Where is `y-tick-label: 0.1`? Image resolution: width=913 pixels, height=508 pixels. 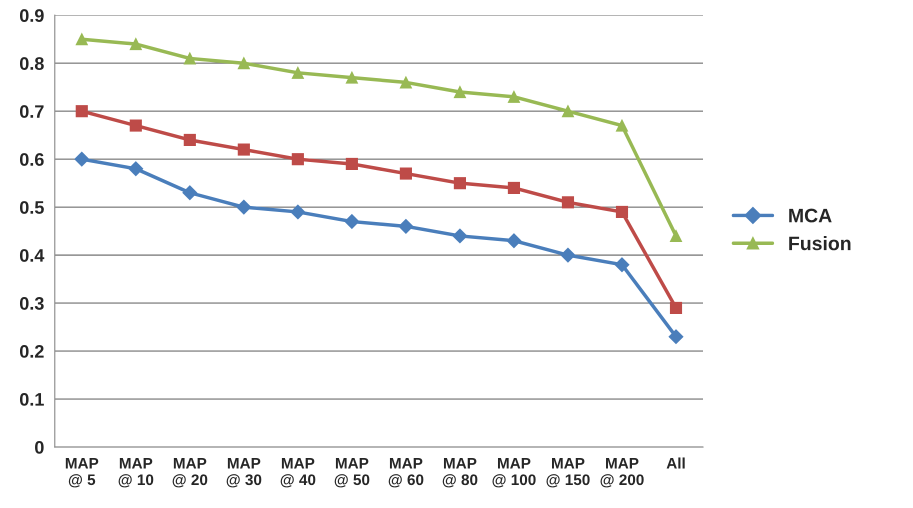
y-tick-label: 0.1 is located at coordinates (32, 399).